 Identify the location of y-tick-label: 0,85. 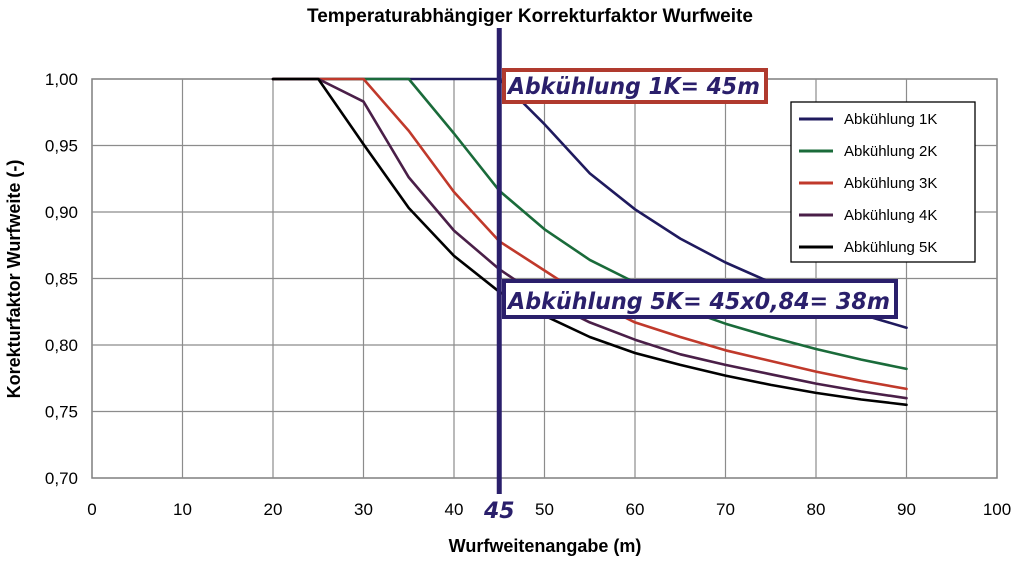
(61, 279).